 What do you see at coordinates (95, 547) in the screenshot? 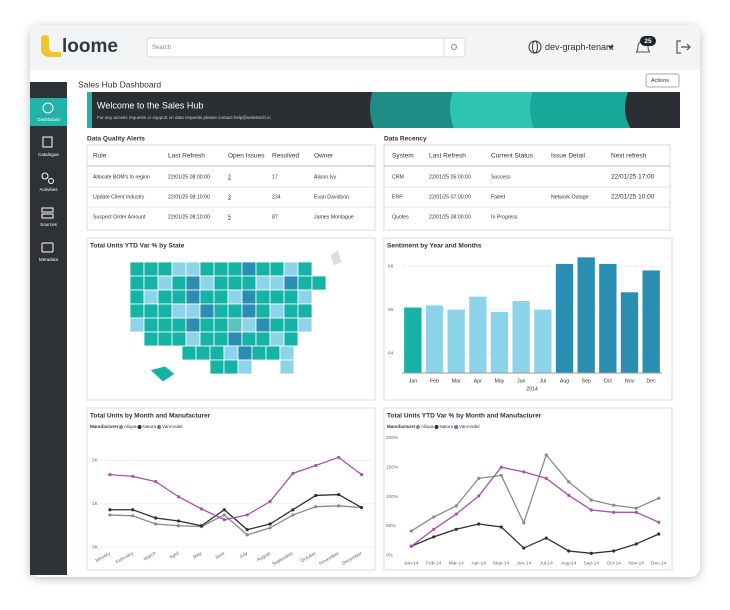
I see `y-tick-label: 0K` at bounding box center [95, 547].